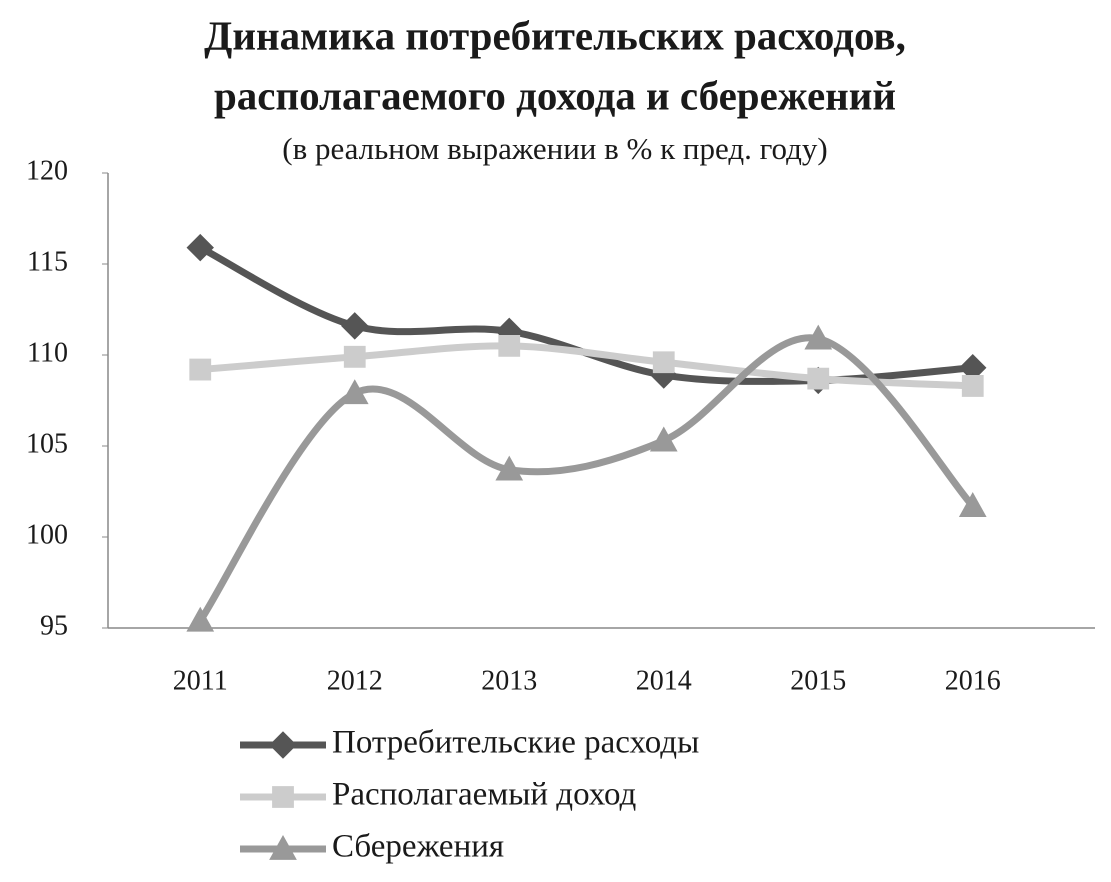  What do you see at coordinates (355, 680) in the screenshot?
I see `x-tick-label: 2012` at bounding box center [355, 680].